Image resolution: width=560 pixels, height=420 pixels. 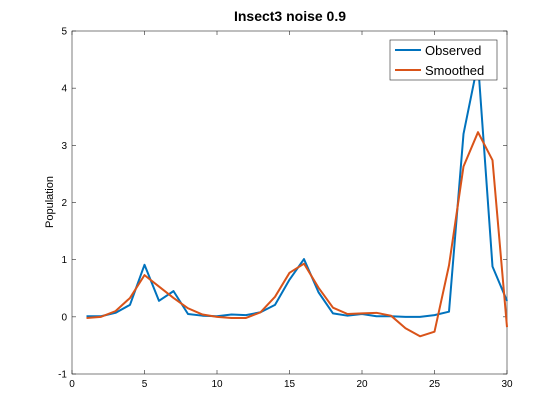 What do you see at coordinates (290, 16) in the screenshot?
I see `chart-title: Insect3 noise 0.9` at bounding box center [290, 16].